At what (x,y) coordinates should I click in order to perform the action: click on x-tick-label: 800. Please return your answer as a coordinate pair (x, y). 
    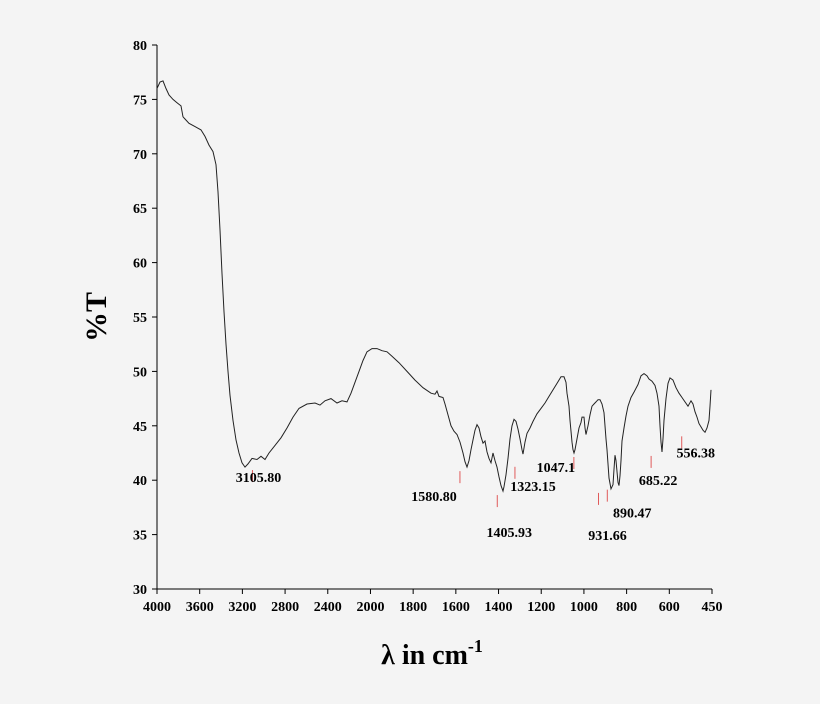
    Looking at the image, I should click on (626, 607).